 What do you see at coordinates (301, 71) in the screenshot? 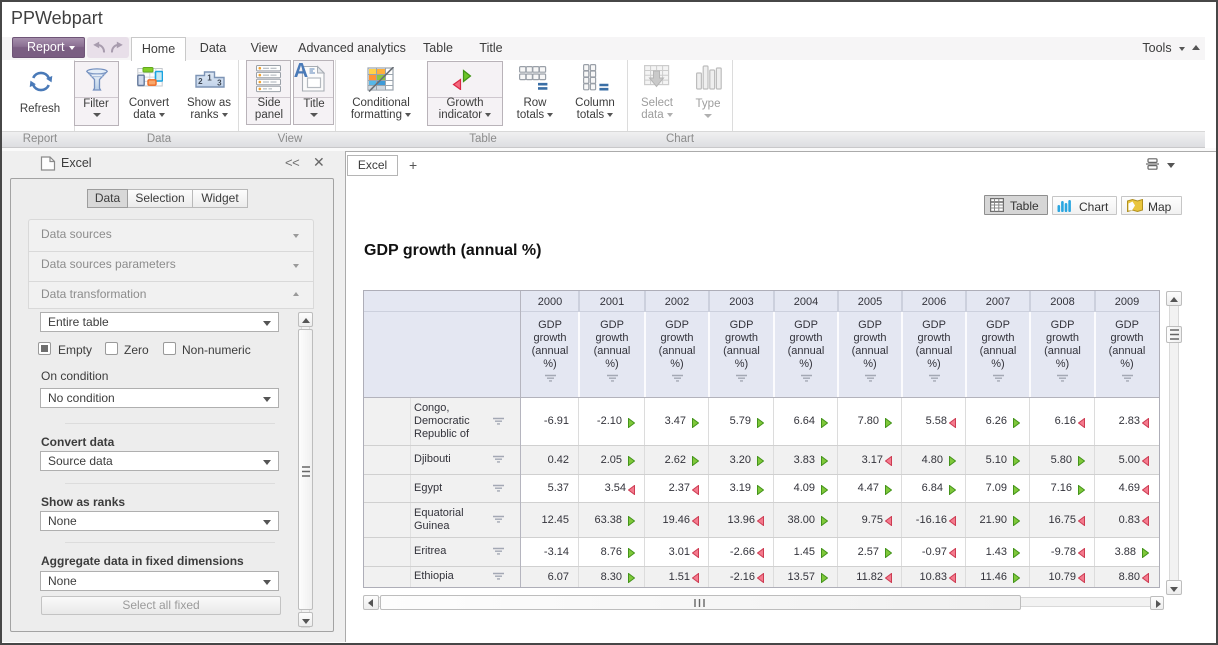
I see `svg-text: A` at bounding box center [301, 71].